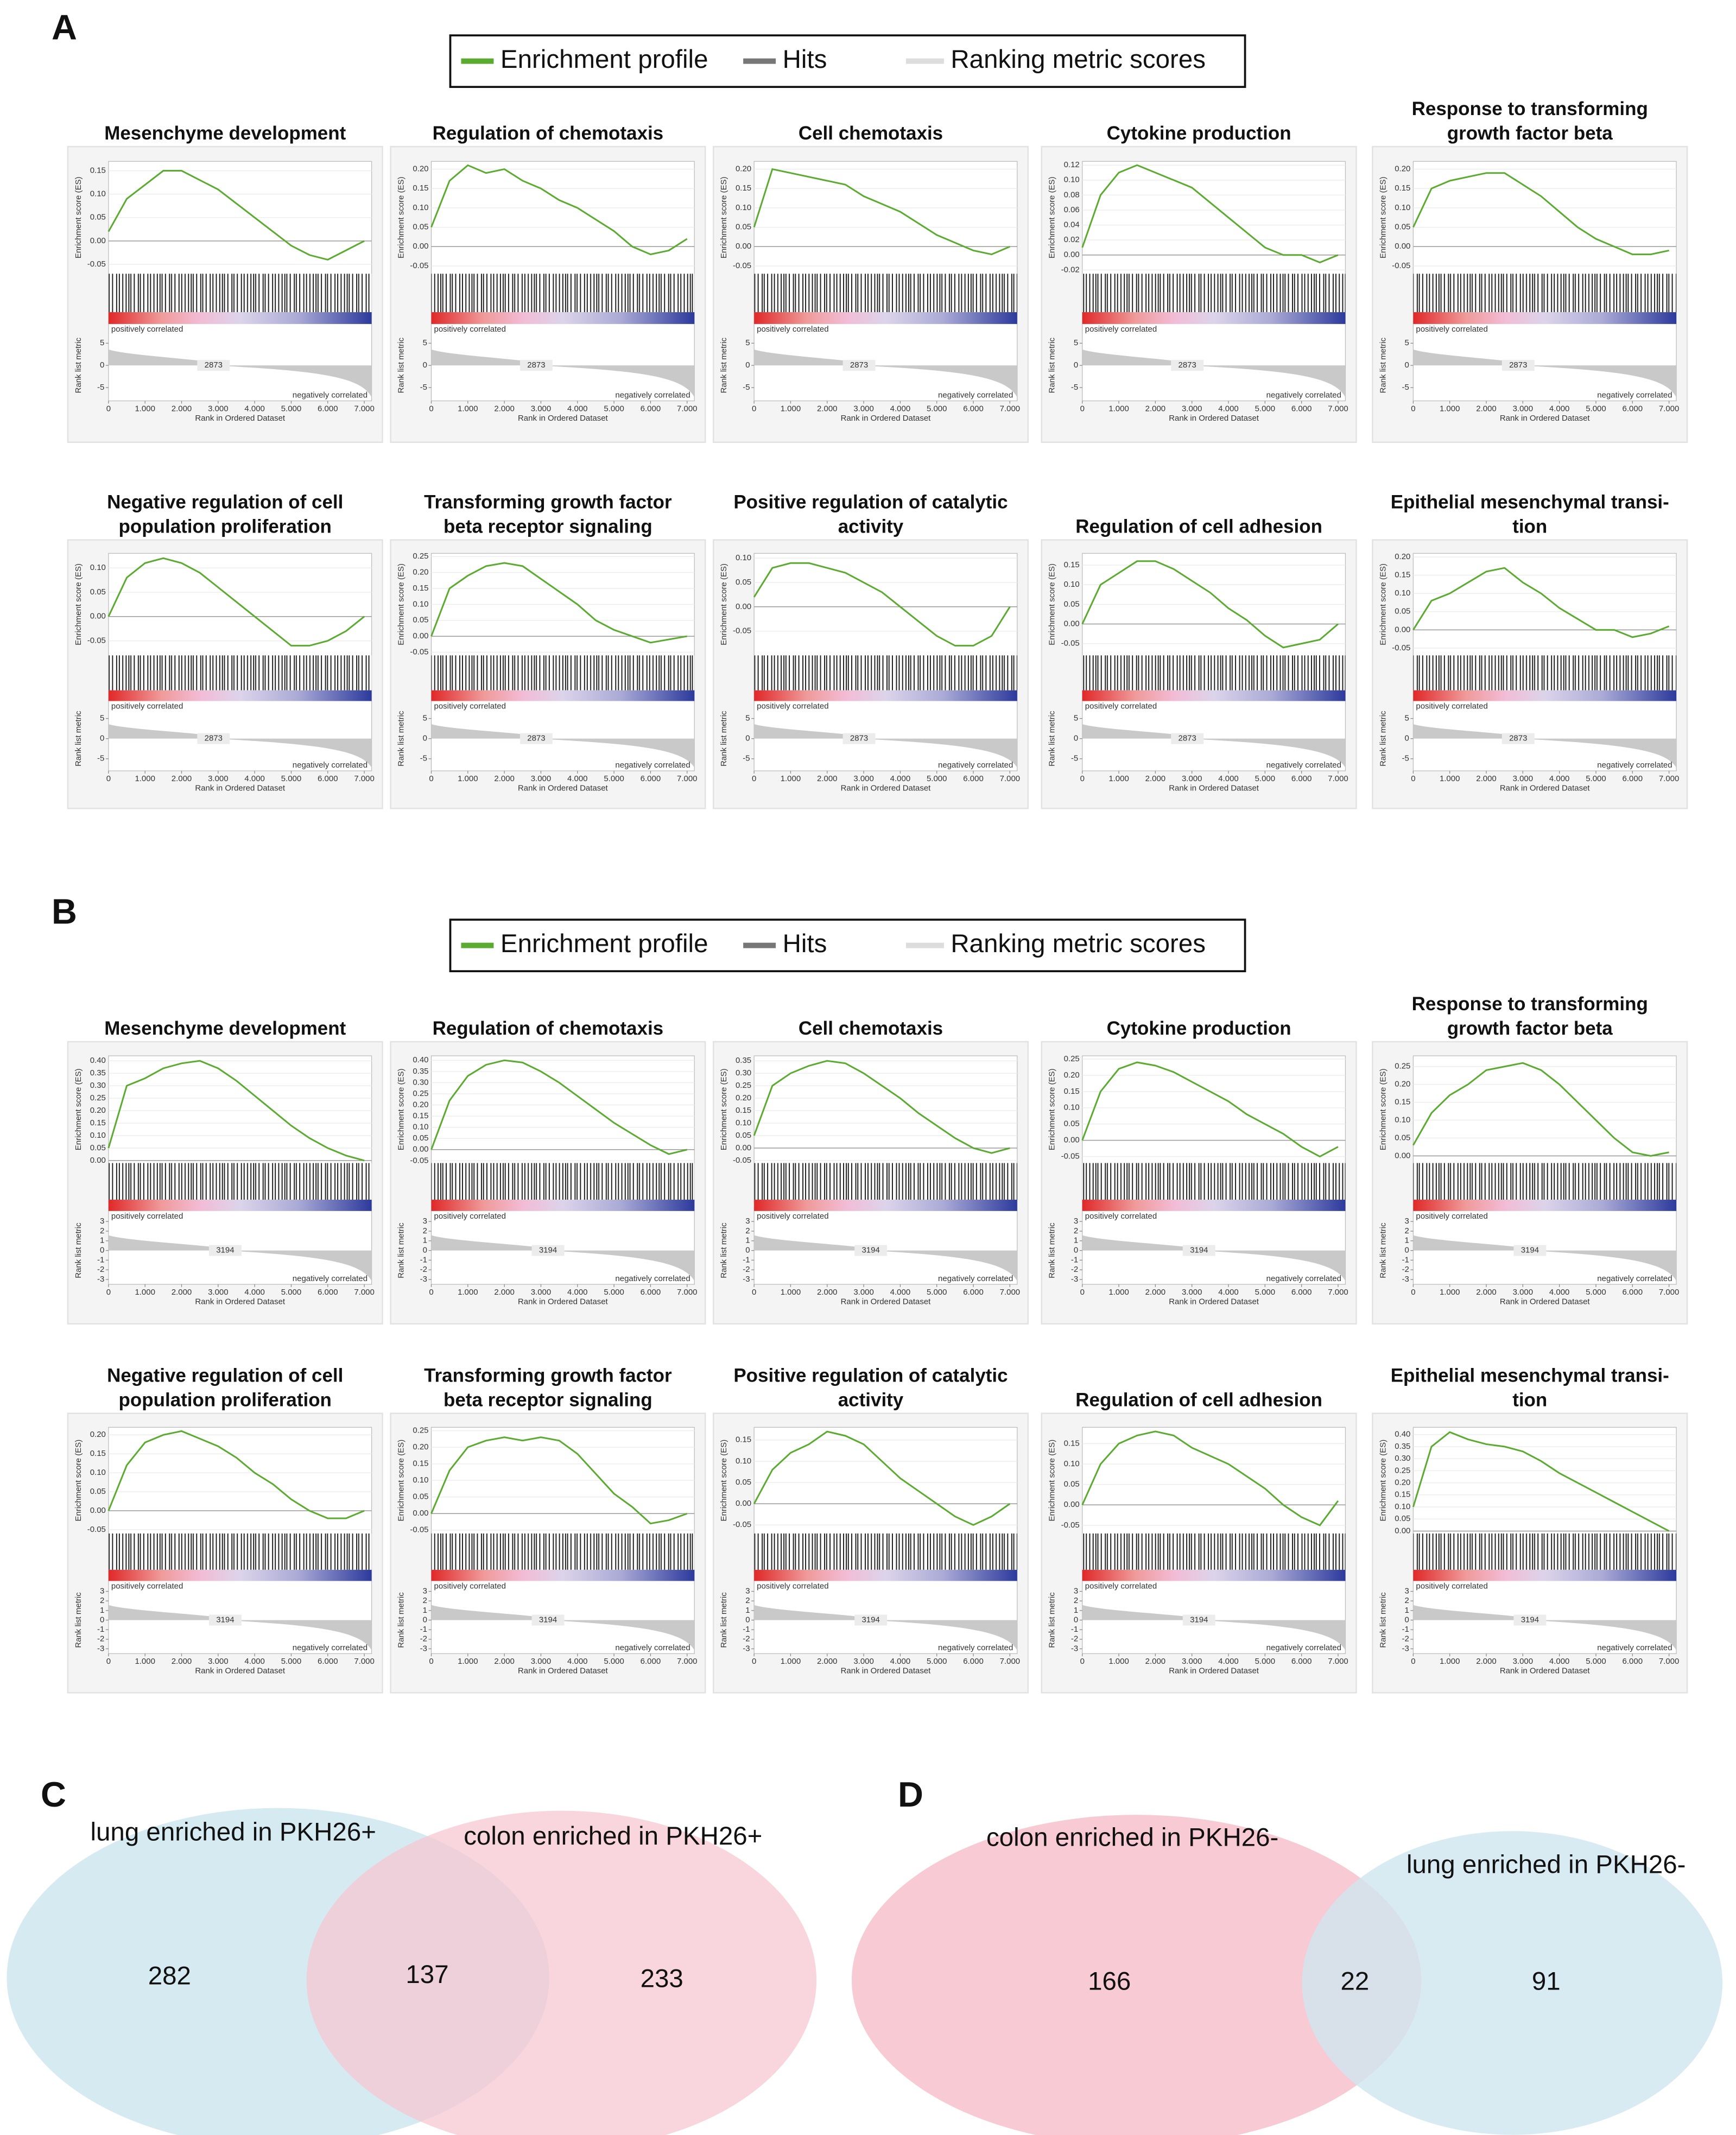  I want to click on set-count: 282, so click(169, 1976).